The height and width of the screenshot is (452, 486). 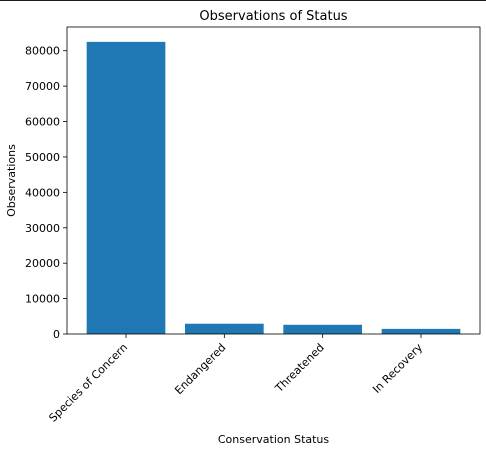 I want to click on x-tick-label-threatened: Threatened, so click(x=299, y=368).